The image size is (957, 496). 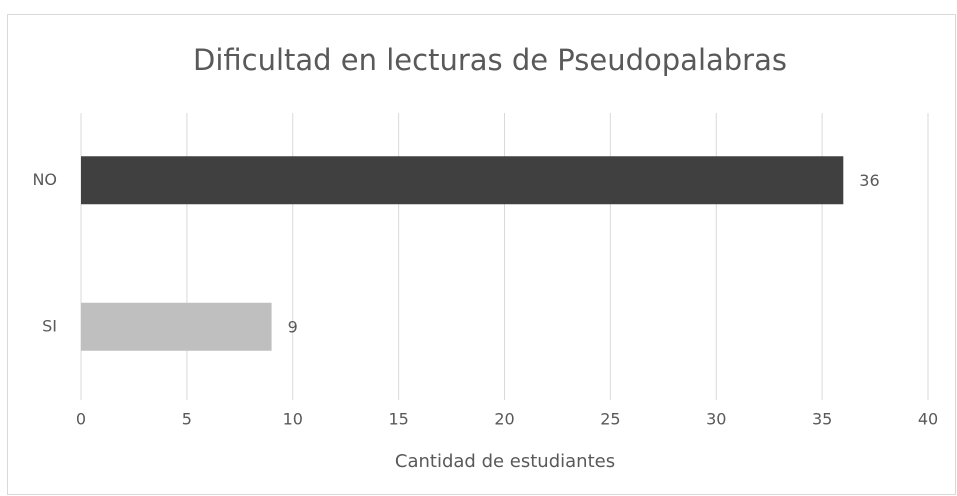 What do you see at coordinates (293, 326) in the screenshot?
I see `data-label: 9` at bounding box center [293, 326].